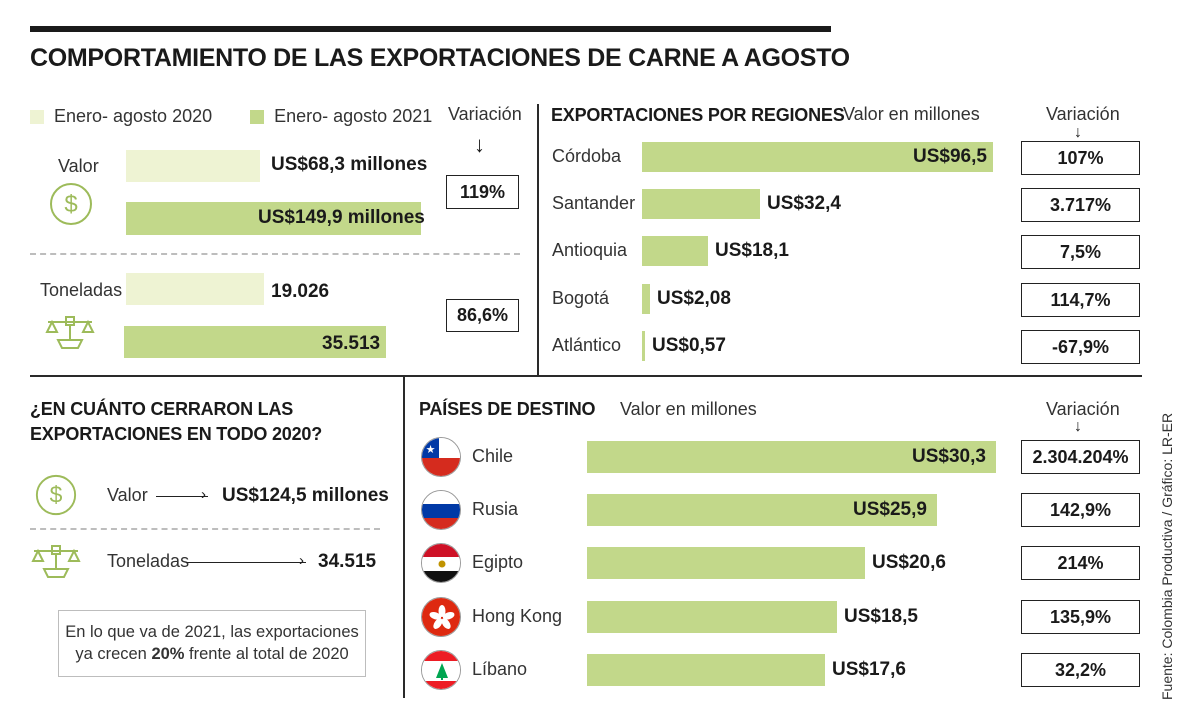 The width and height of the screenshot is (1200, 721). I want to click on country-name: Líbano, so click(500, 669).